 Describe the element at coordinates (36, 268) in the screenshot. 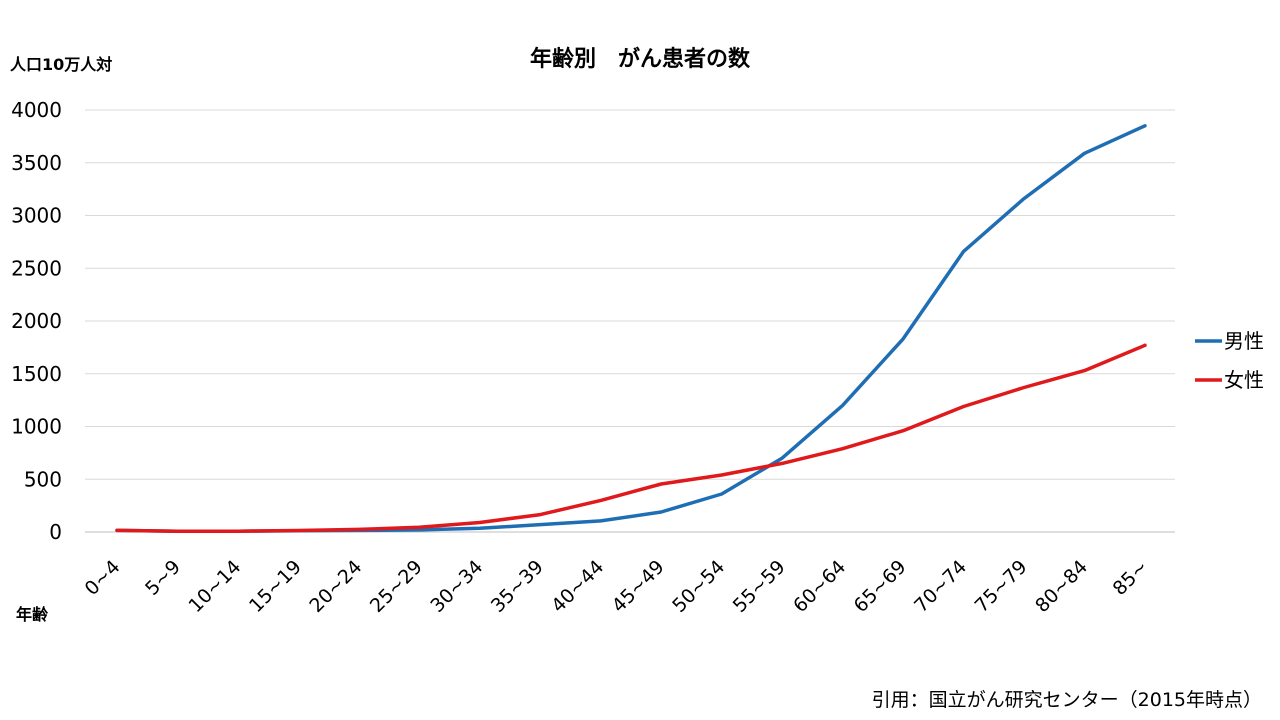

I see `y-tick-label: 2500` at that location.